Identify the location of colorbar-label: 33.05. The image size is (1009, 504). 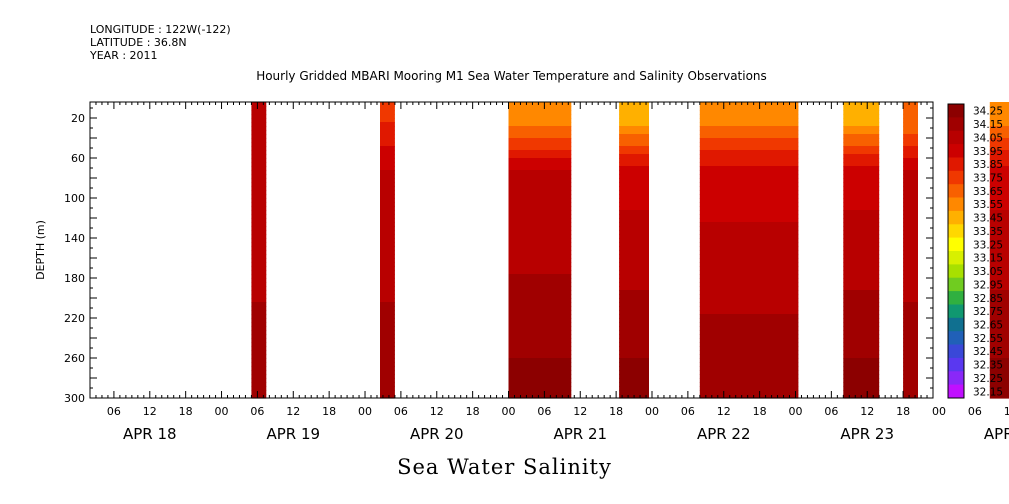
(988, 272).